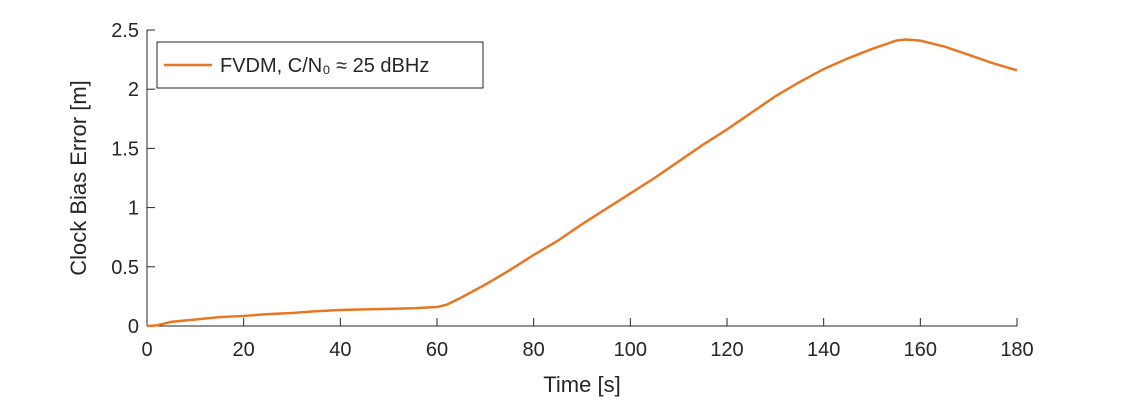  Describe the element at coordinates (581, 384) in the screenshot. I see `x-axis-label: Time [s]` at that location.